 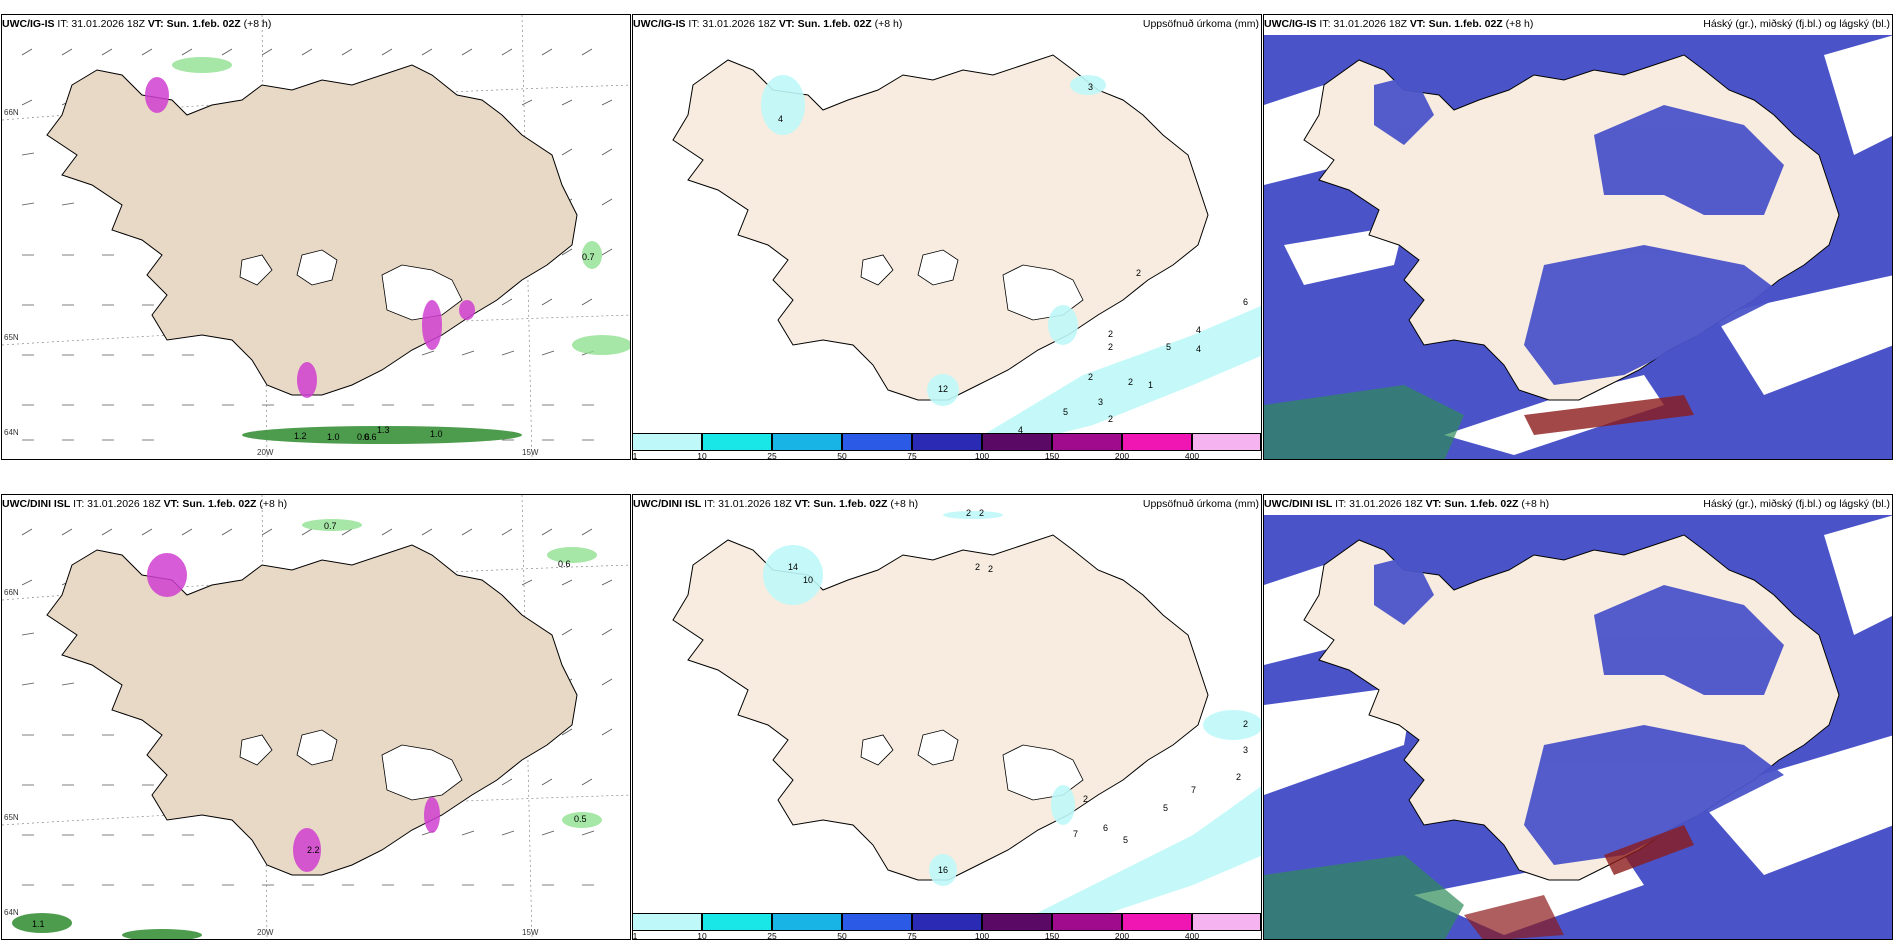 I want to click on lon-label: 20W, so click(x=265, y=452).